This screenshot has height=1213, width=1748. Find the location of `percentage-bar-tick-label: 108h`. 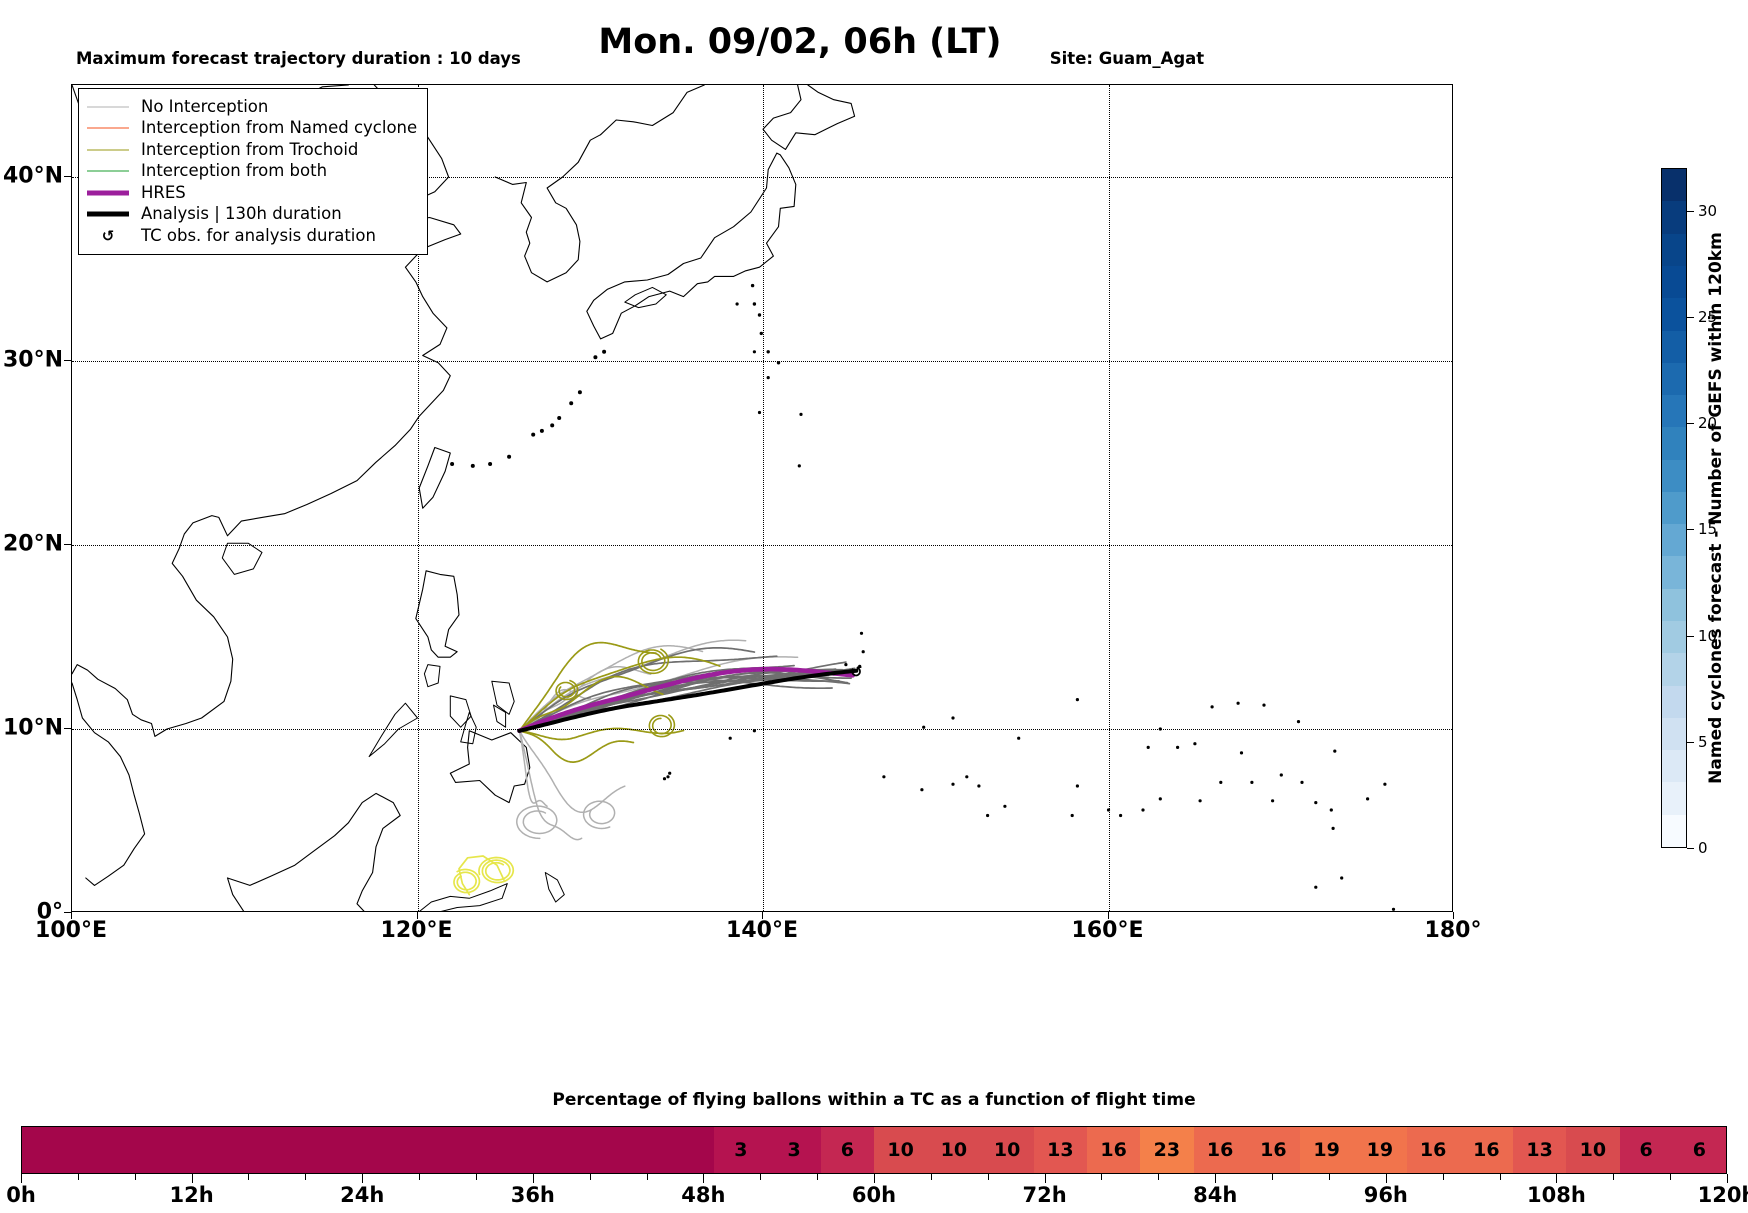

percentage-bar-tick-label: 108h is located at coordinates (1556, 1195).